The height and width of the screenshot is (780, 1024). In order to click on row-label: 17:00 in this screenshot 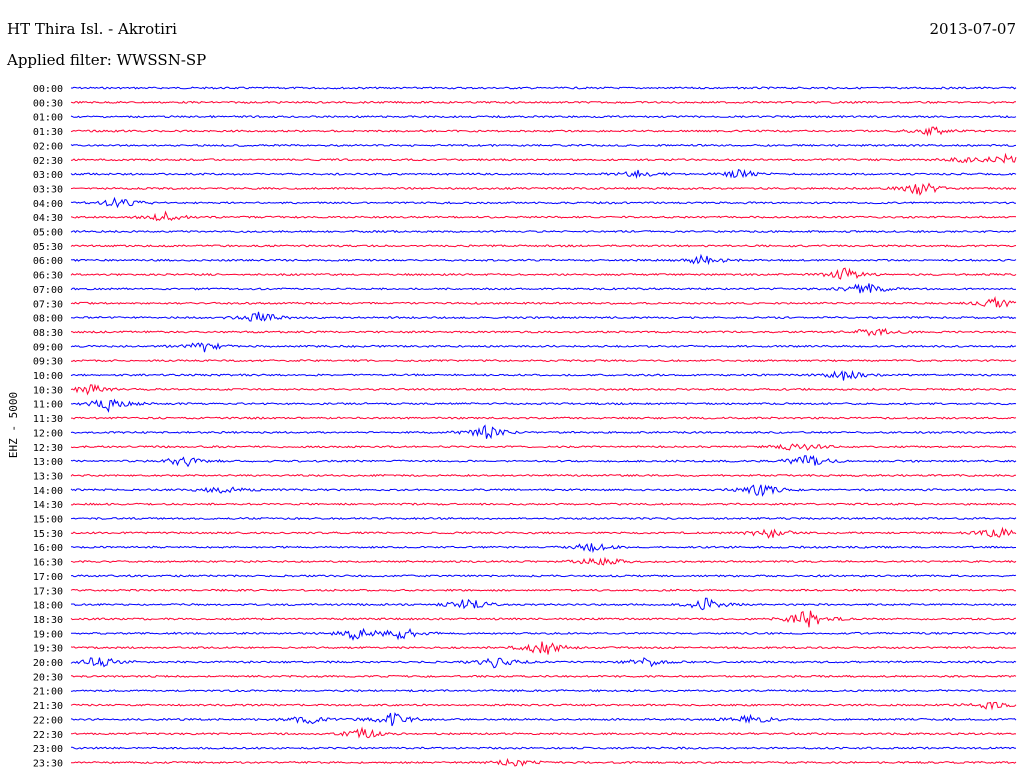, I will do `click(48, 577)`.